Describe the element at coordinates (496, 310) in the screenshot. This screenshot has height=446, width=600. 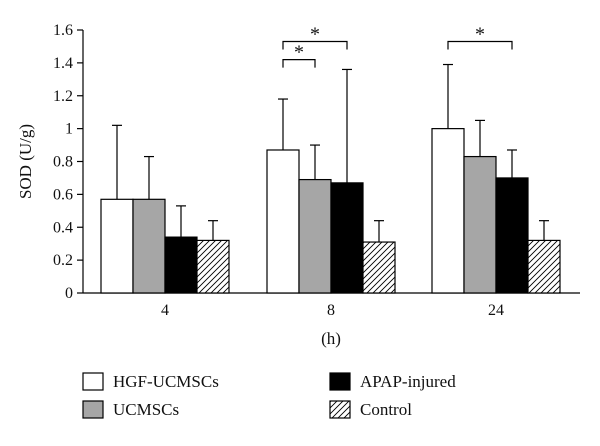
I see `x-tick-label: 24` at that location.